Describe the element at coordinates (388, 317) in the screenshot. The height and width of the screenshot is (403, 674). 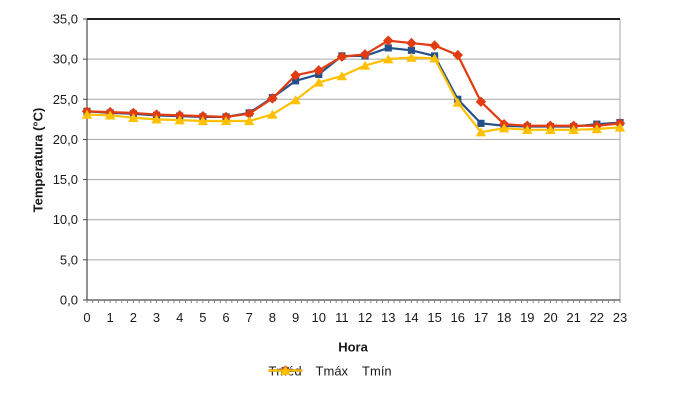
I see `x-tick-label: 13` at that location.